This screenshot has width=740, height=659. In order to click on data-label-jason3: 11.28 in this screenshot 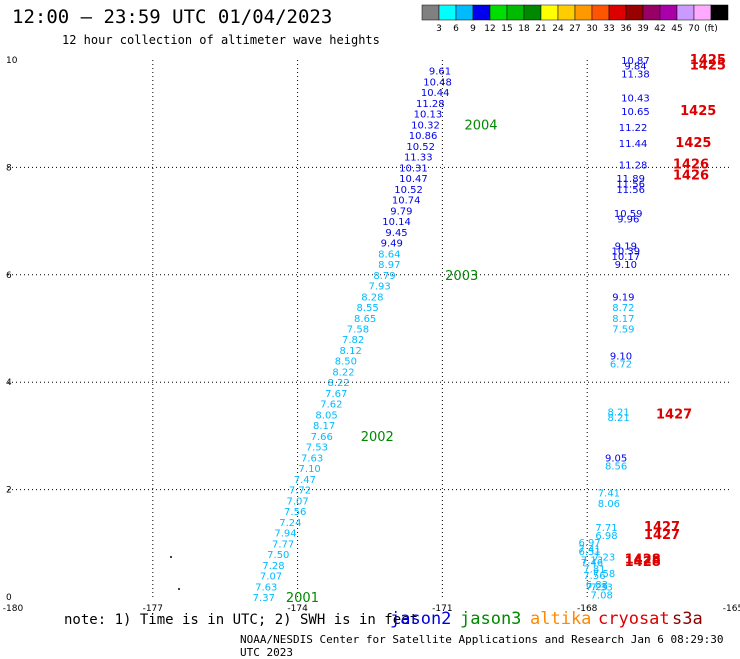, I will do `click(430, 104)`.